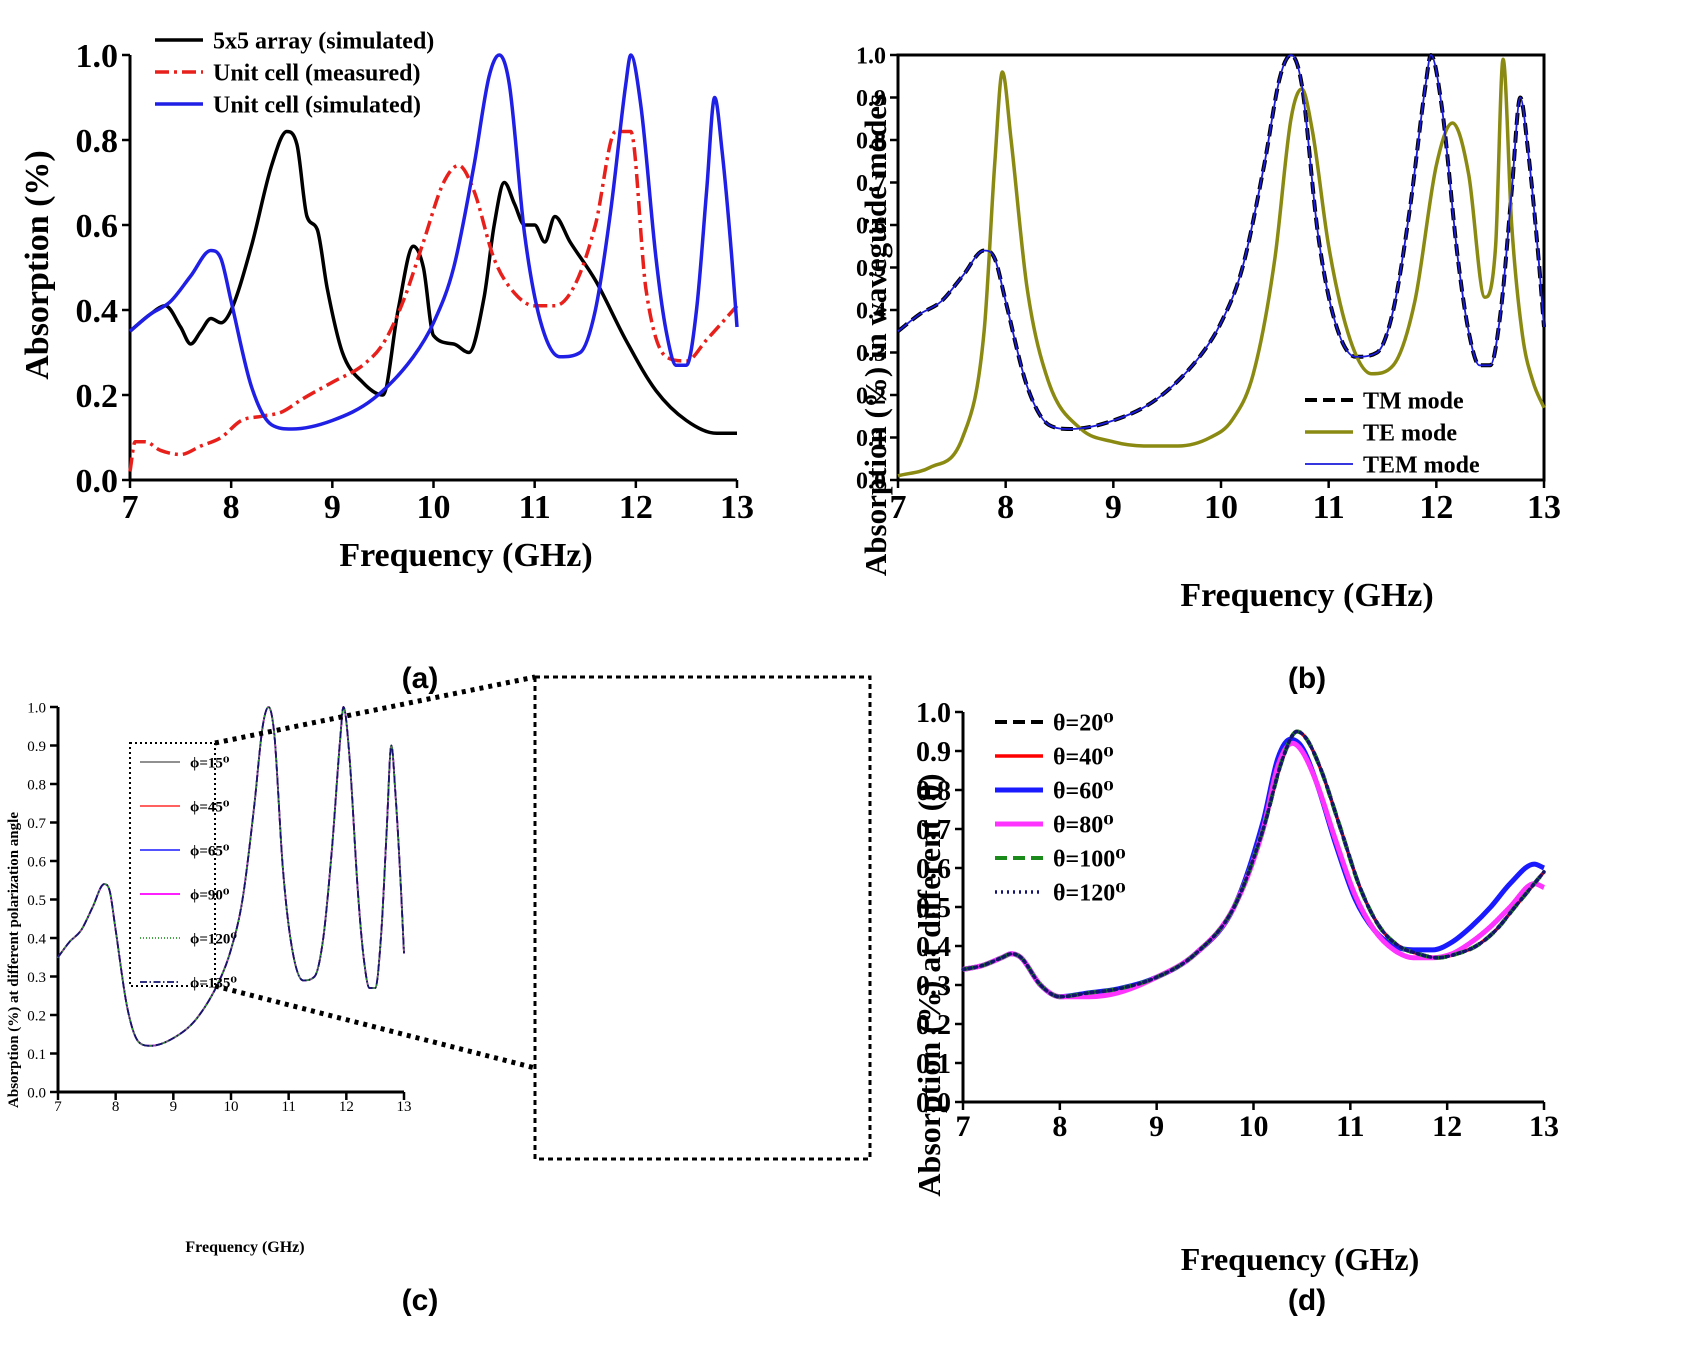 This screenshot has height=1351, width=1686. What do you see at coordinates (172, 864) in the screenshot?
I see `panel-c-legend-box` at bounding box center [172, 864].